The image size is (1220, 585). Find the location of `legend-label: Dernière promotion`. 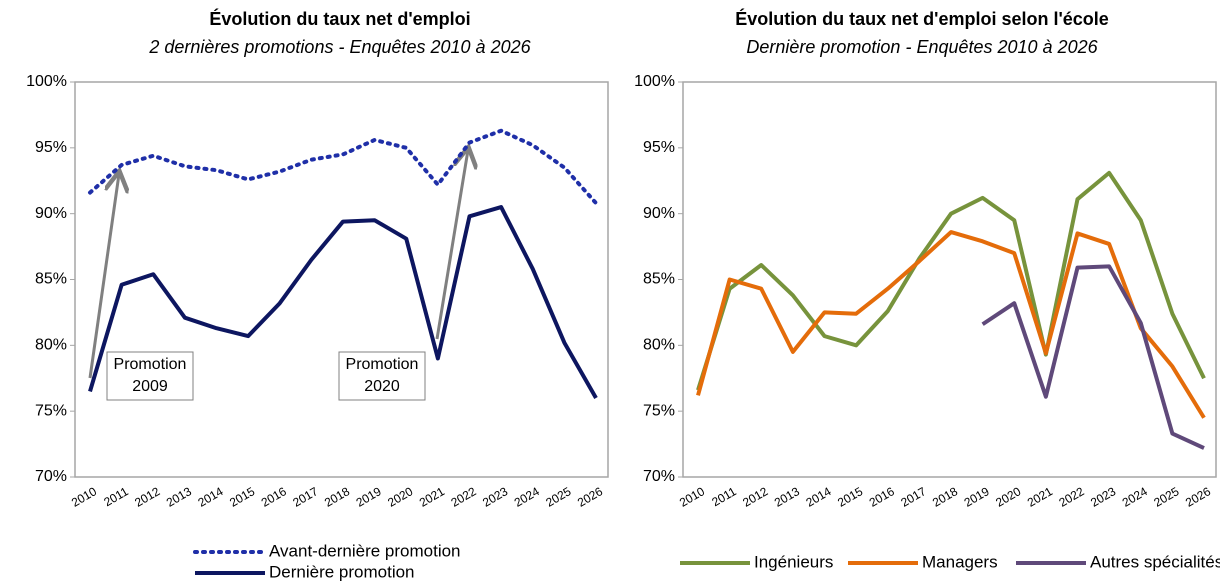

legend-label: Dernière promotion is located at coordinates (342, 571).